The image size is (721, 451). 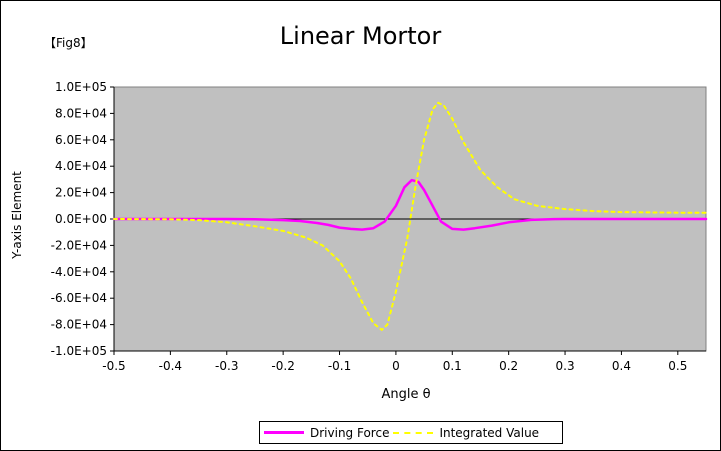 What do you see at coordinates (81, 193) in the screenshot?
I see `y-tick-label: 2.0E+04` at bounding box center [81, 193].